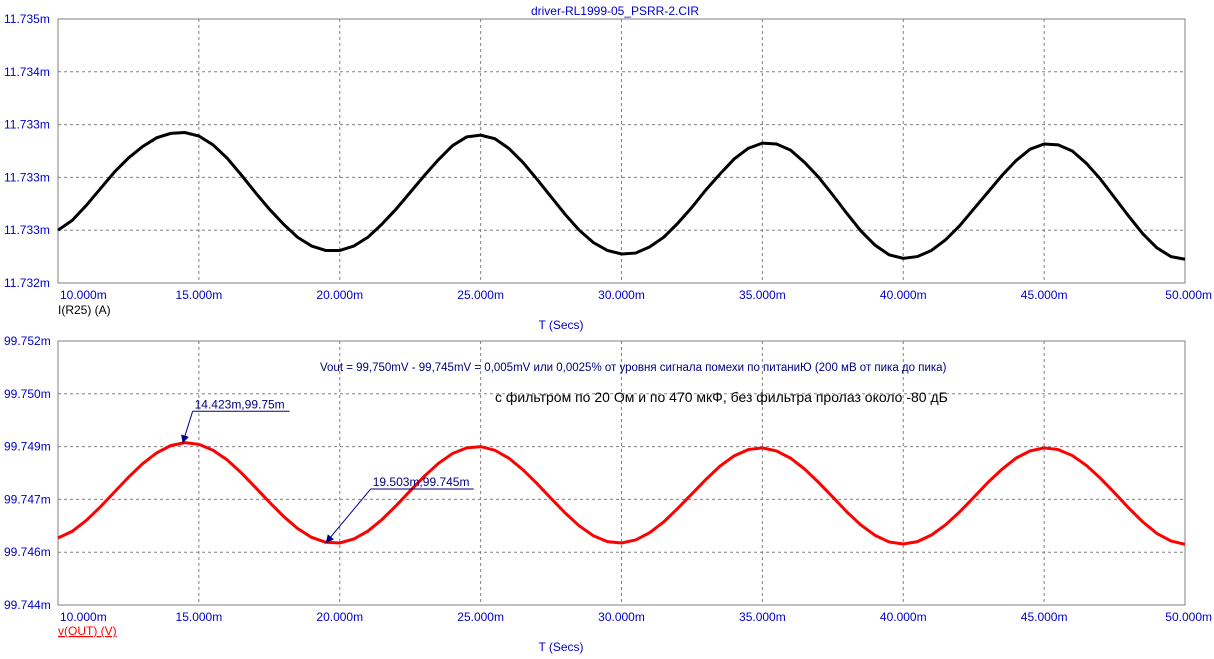  What do you see at coordinates (27, 72) in the screenshot?
I see `current-y-tick-label: 11.734m` at bounding box center [27, 72].